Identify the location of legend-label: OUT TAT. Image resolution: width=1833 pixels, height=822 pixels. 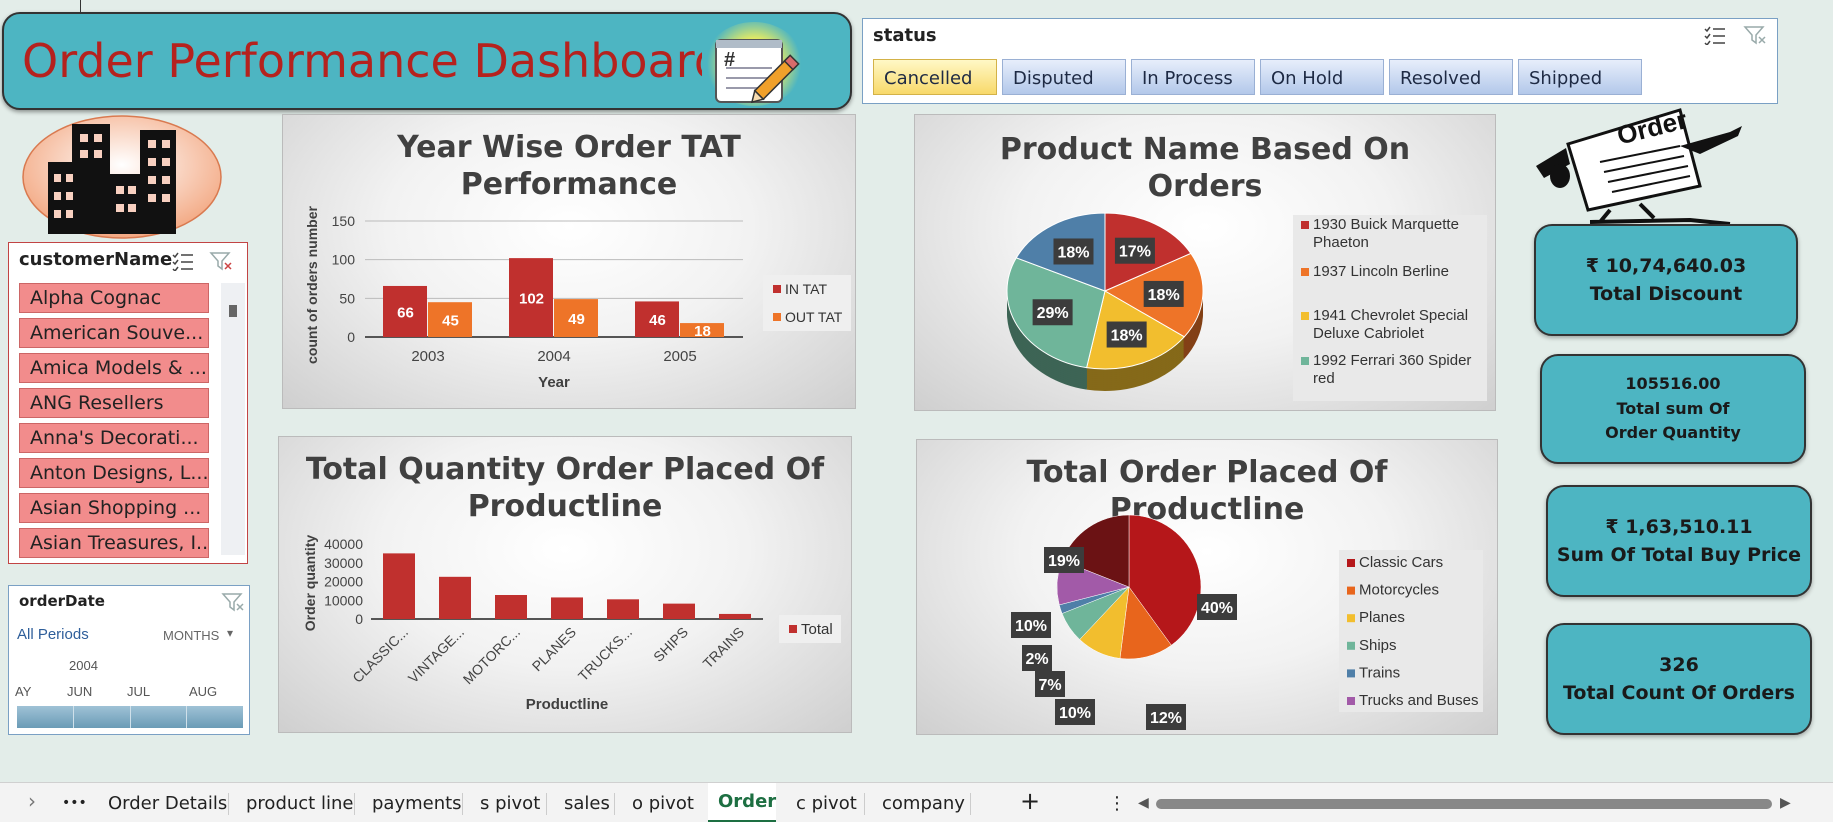
(814, 317).